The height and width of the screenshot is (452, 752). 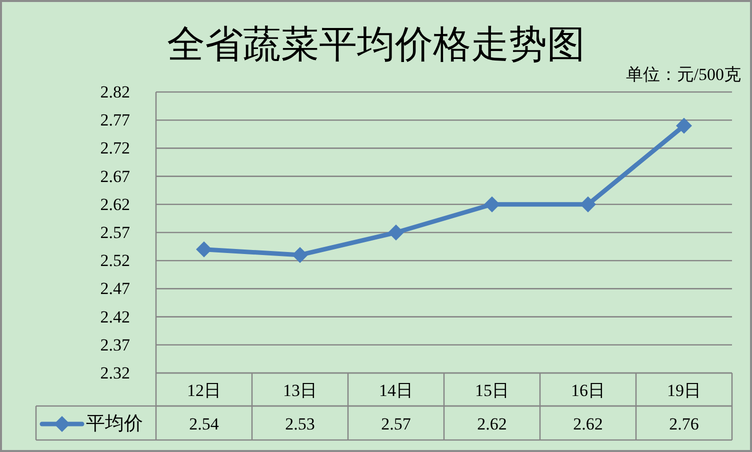 What do you see at coordinates (114, 424) in the screenshot?
I see `legend-label: 平均价` at bounding box center [114, 424].